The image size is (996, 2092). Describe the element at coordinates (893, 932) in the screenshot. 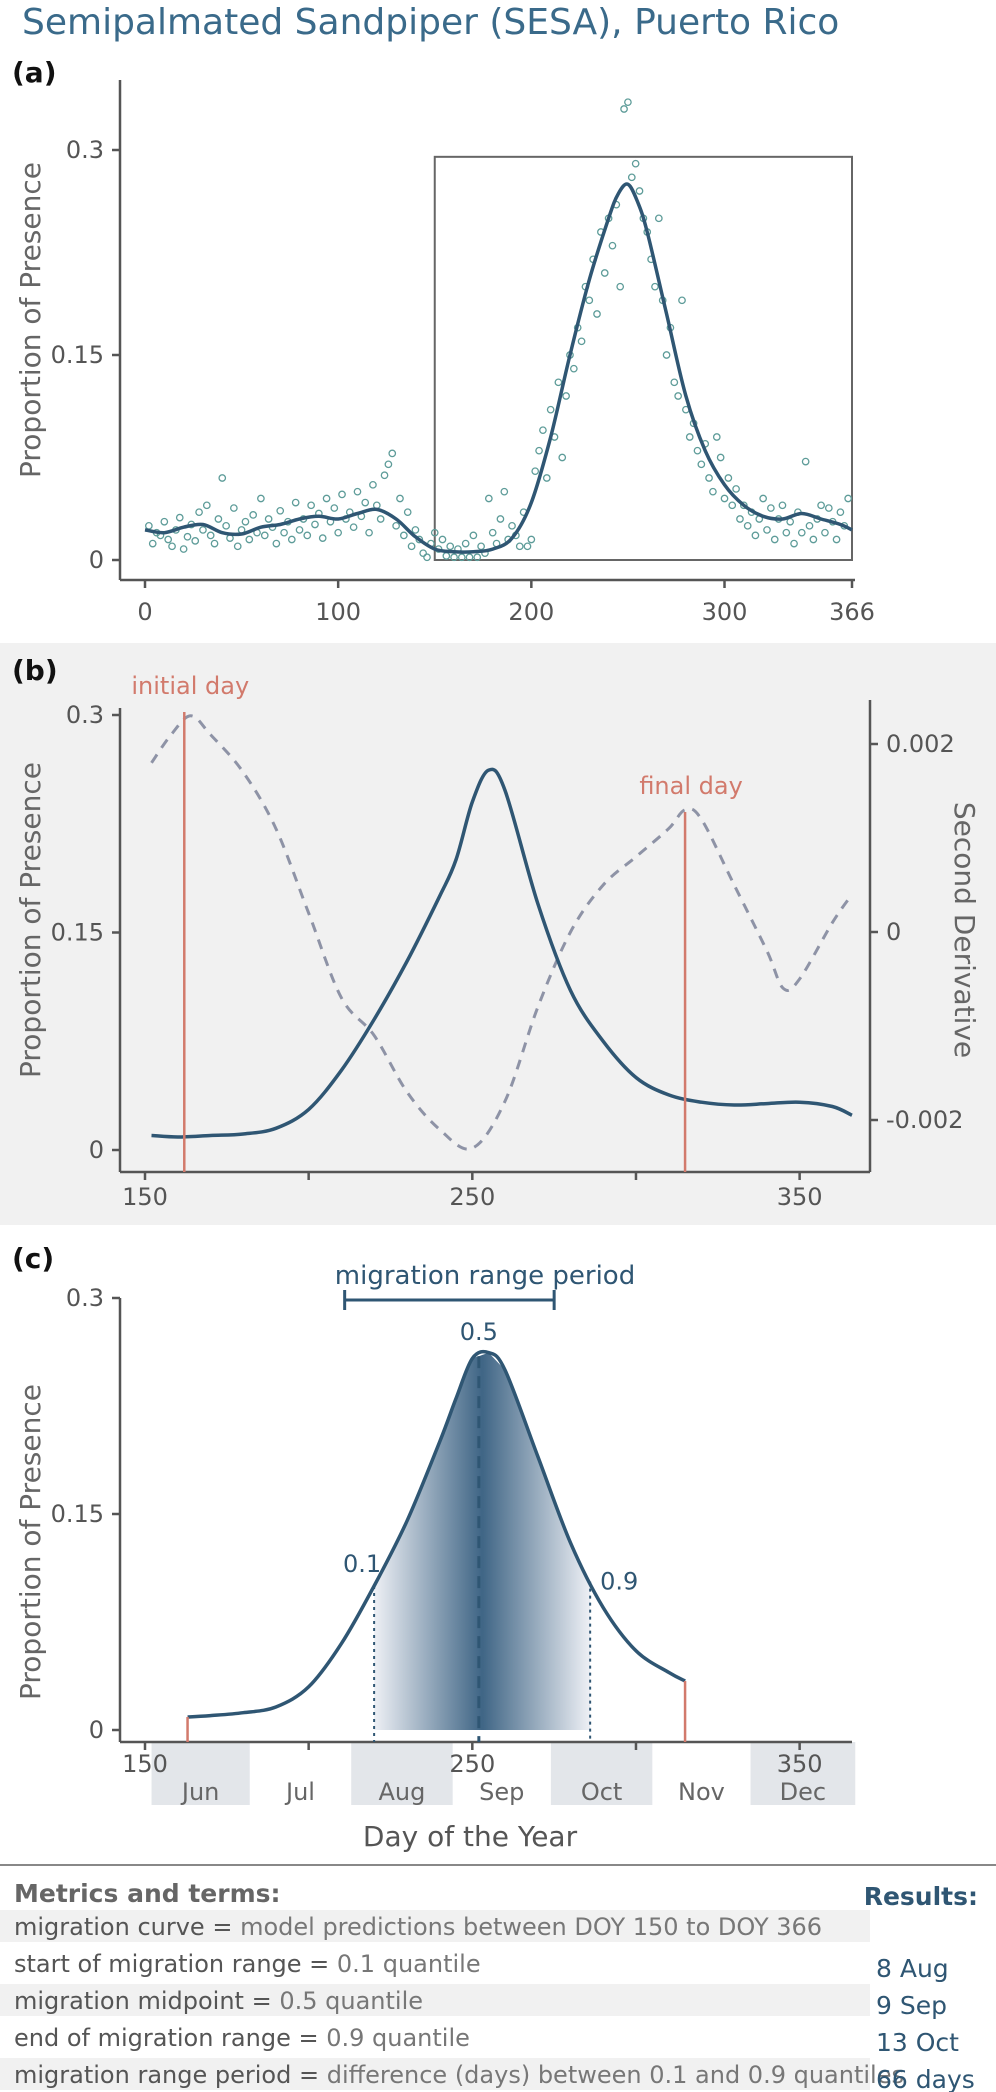

I see `y2-tick-label-b: 0` at that location.